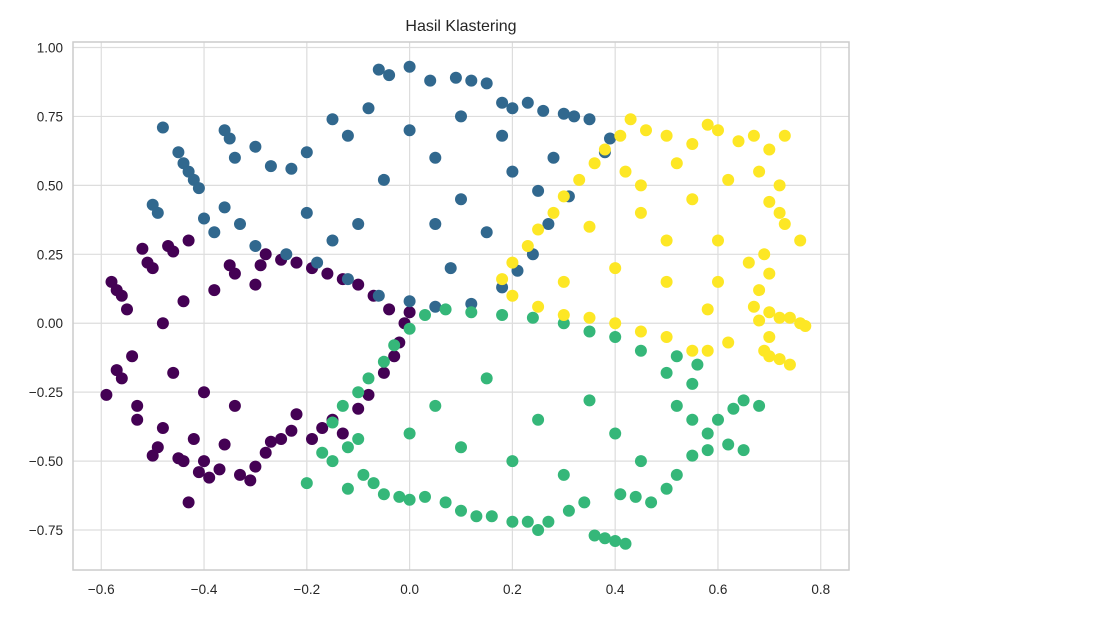 The image size is (1117, 621). What do you see at coordinates (512, 589) in the screenshot?
I see `x-tick-label: 0.2` at bounding box center [512, 589].